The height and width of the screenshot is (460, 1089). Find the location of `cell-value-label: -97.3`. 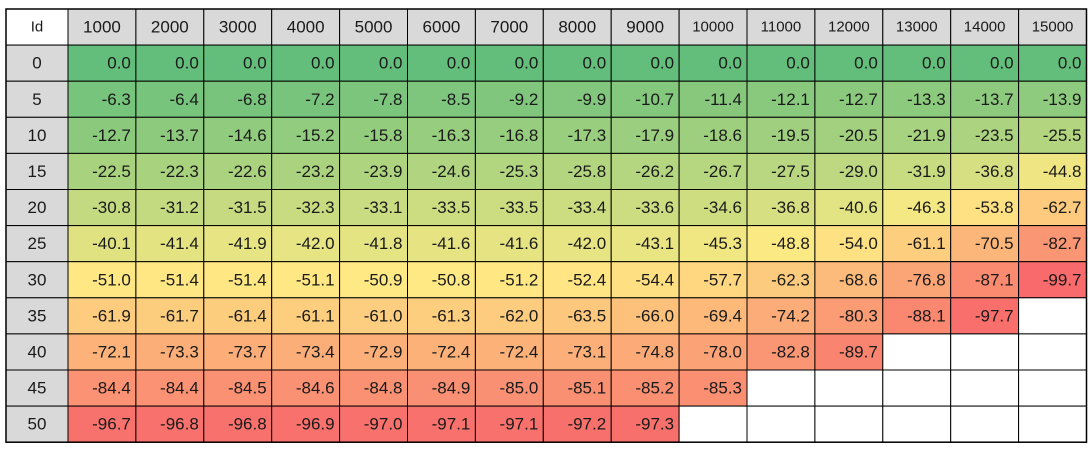

cell-value-label: -97.3 is located at coordinates (654, 424).